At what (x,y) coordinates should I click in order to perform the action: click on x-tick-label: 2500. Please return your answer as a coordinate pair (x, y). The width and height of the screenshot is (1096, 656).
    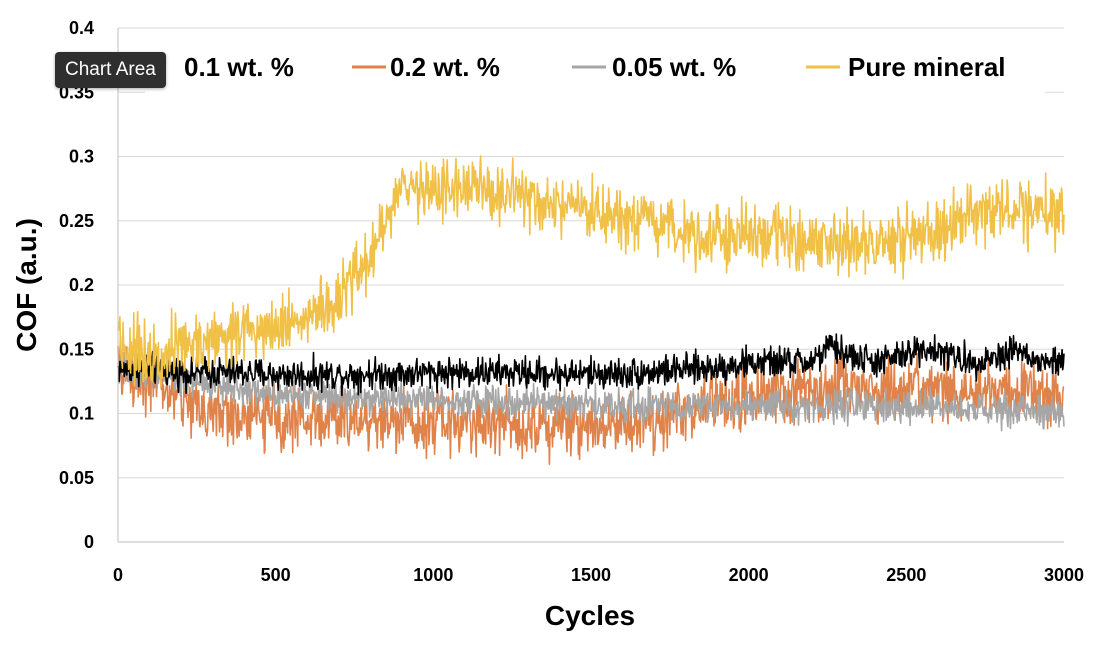
    Looking at the image, I should click on (906, 575).